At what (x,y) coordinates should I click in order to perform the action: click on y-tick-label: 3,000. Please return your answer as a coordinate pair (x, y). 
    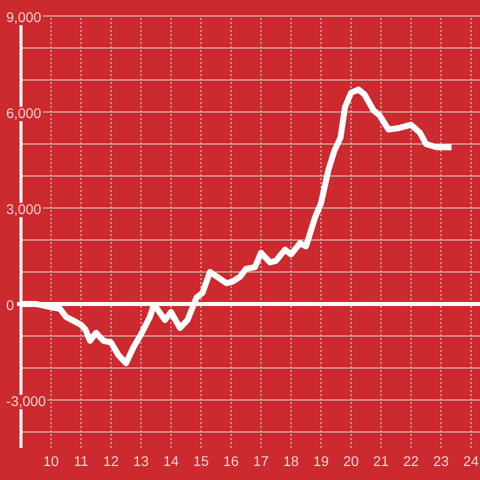
    Looking at the image, I should click on (23, 210).